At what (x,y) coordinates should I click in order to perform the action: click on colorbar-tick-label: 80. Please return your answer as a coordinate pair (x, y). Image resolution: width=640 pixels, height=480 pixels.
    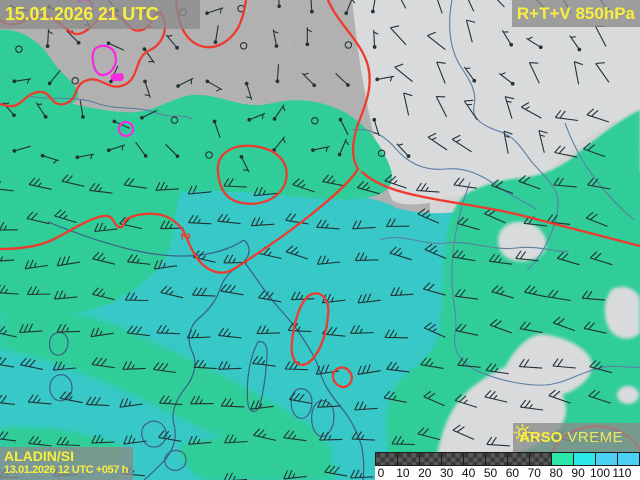
    Looking at the image, I should click on (556, 473).